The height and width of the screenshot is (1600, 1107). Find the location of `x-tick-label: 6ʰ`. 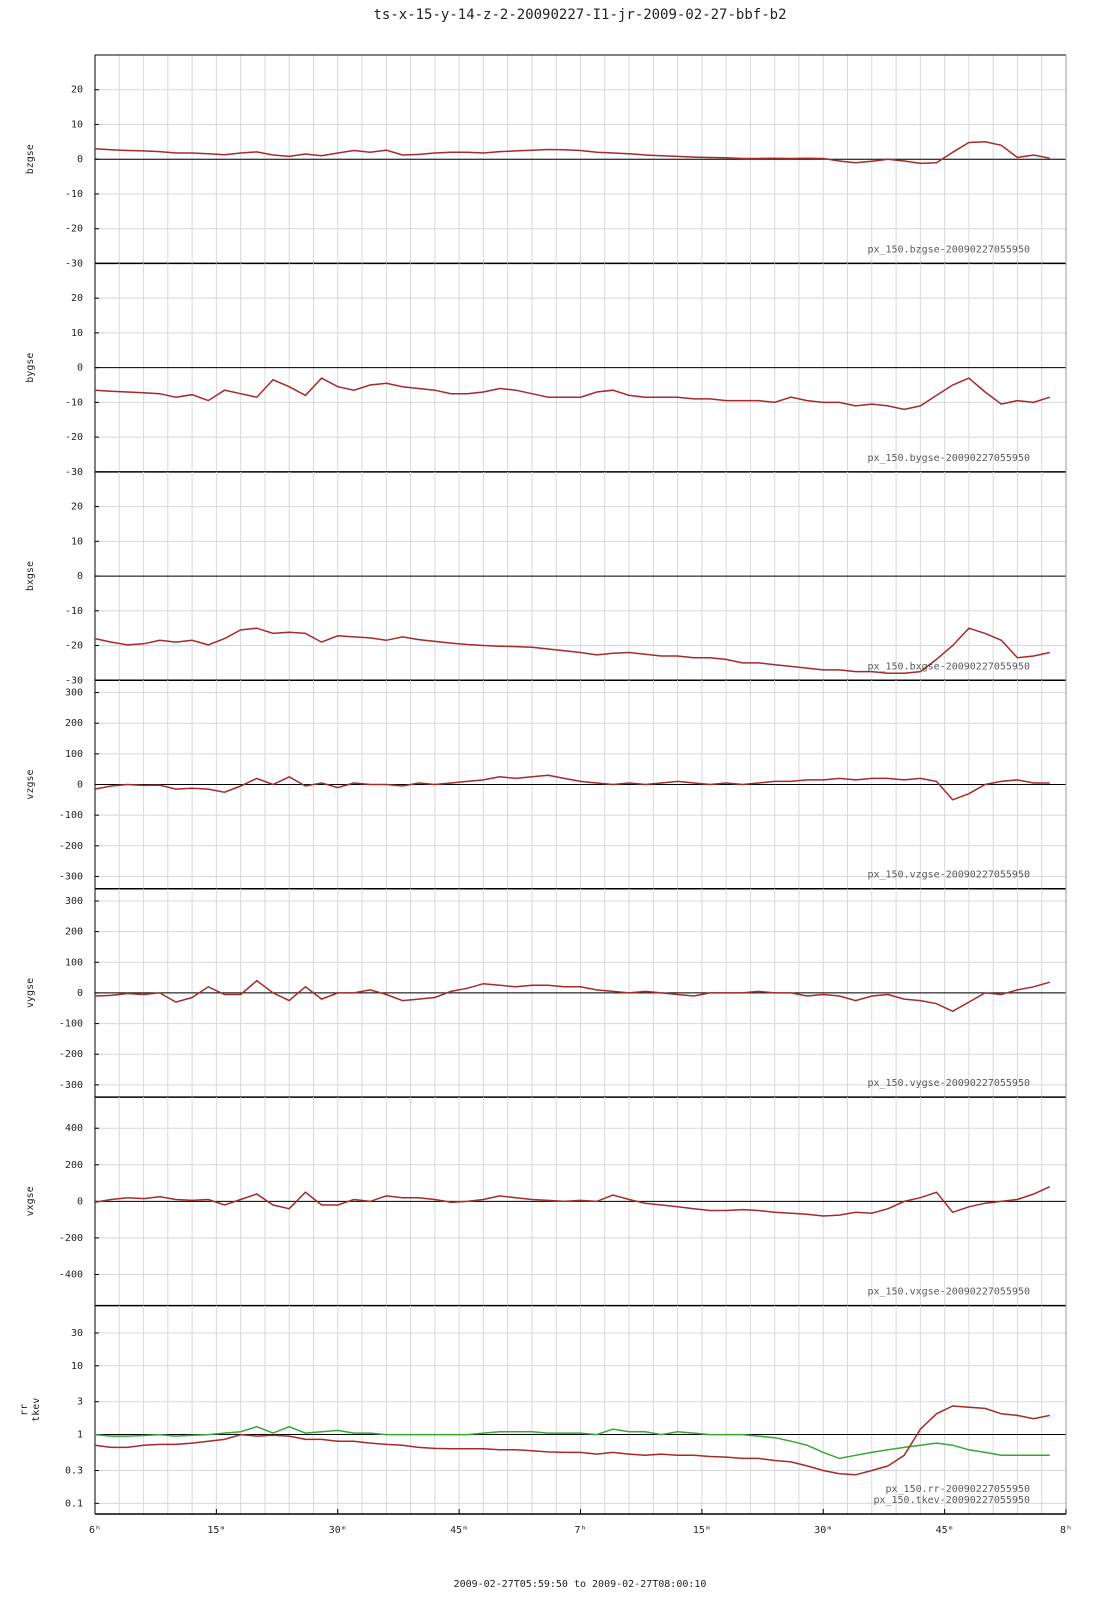

x-tick-label: 6ʰ is located at coordinates (95, 1530).